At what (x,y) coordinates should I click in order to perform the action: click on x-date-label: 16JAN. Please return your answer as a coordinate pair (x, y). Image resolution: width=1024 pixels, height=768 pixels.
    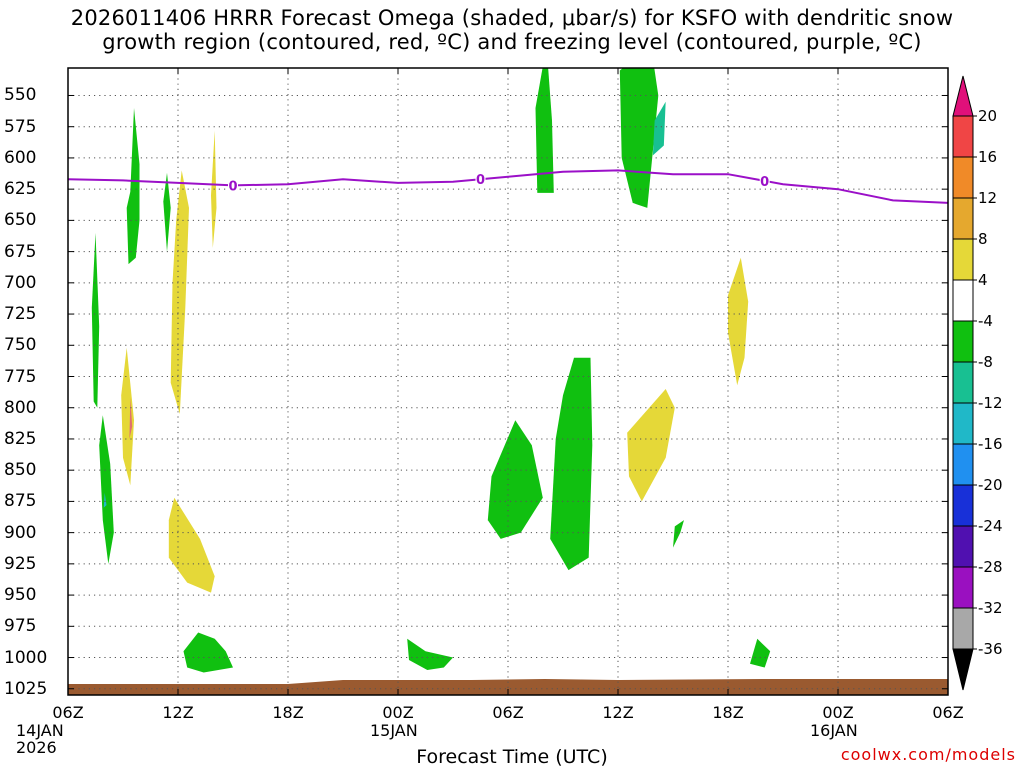
    Looking at the image, I should click on (834, 730).